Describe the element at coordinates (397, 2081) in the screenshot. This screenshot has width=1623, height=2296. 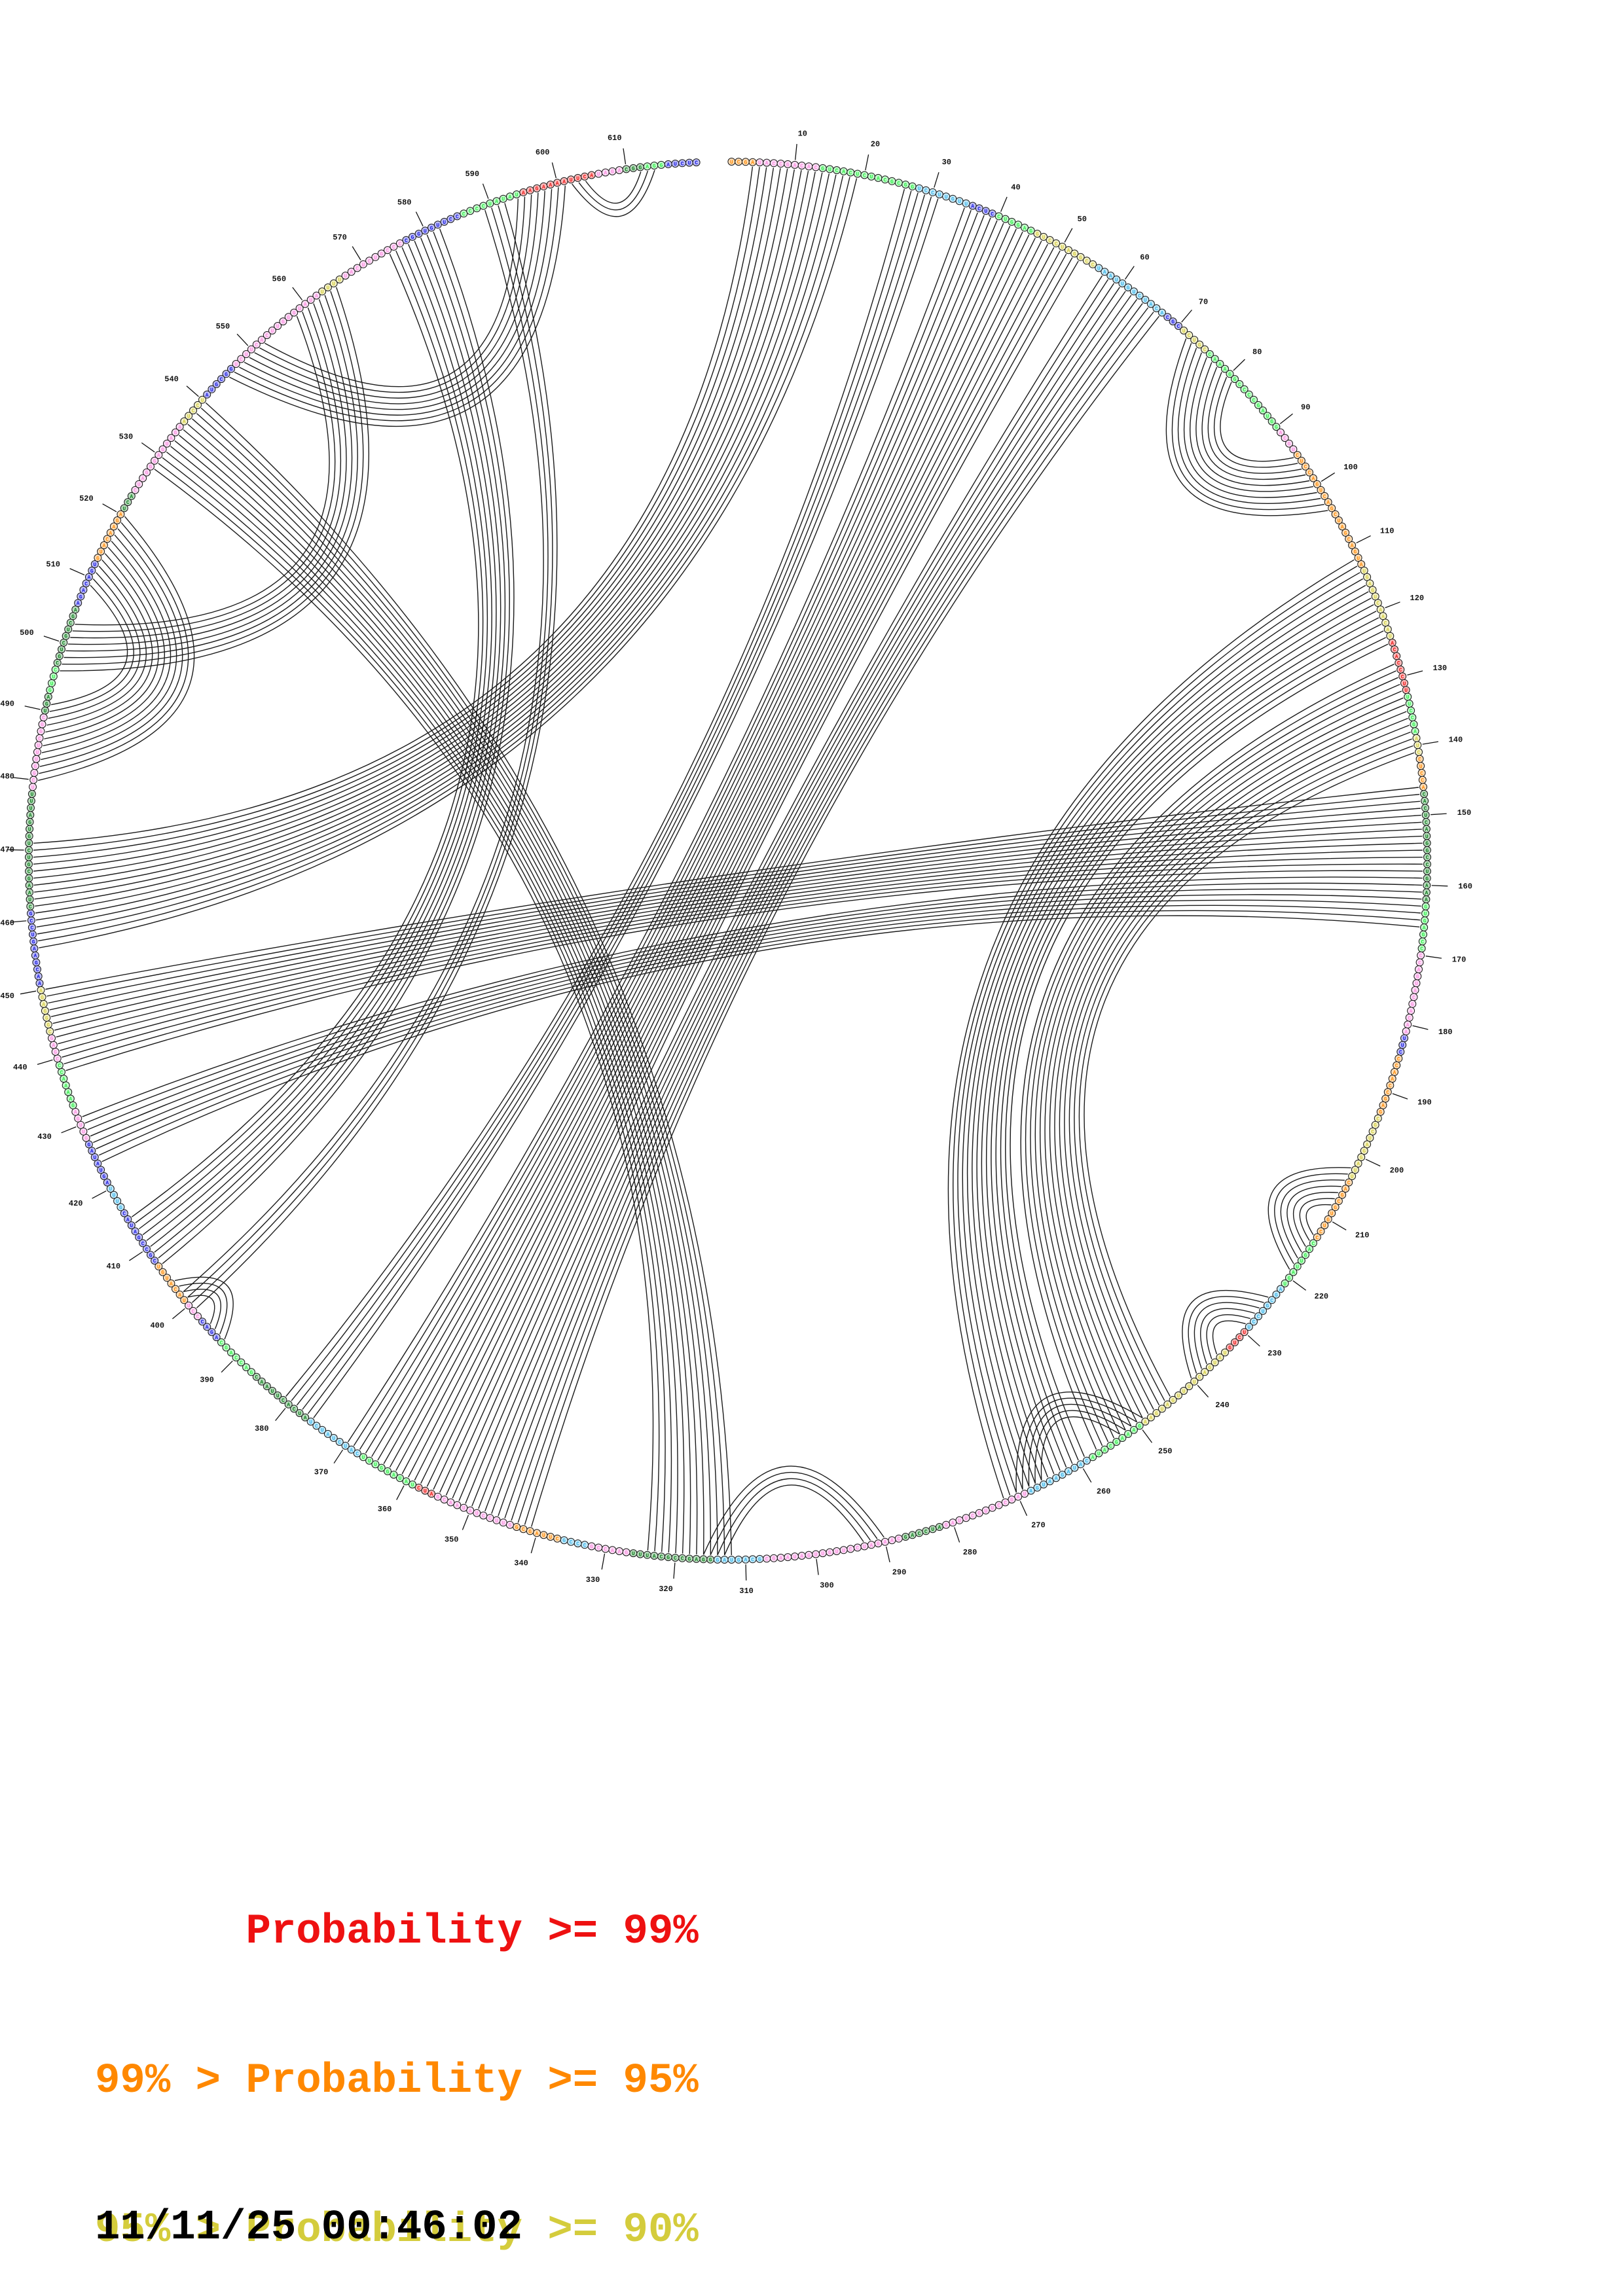
I see `legend-item-95: 99% > Probability >= 95%` at that location.